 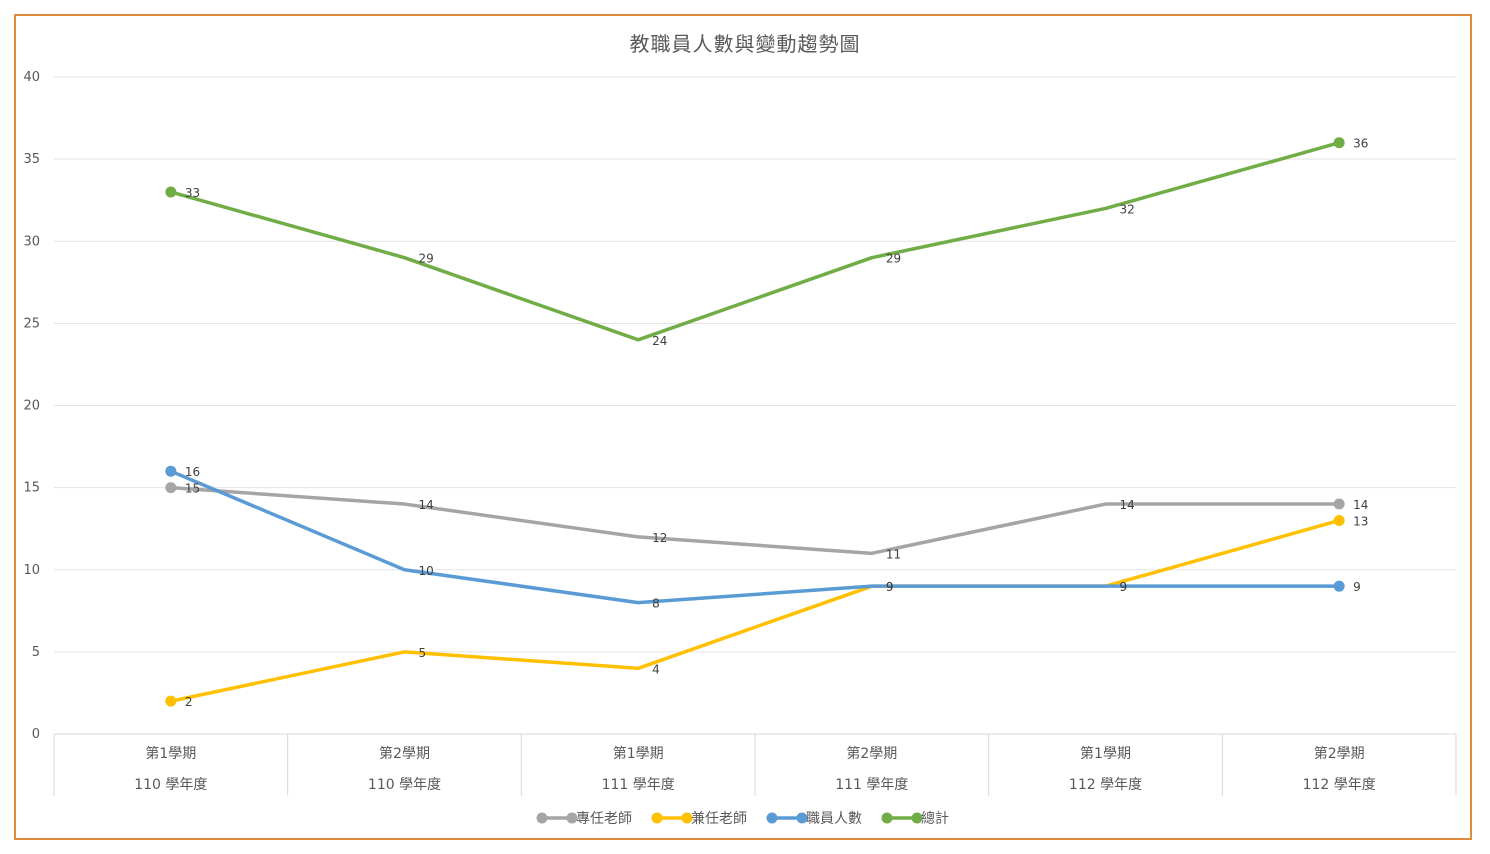 I want to click on y-tick-label: 25, so click(x=31, y=323).